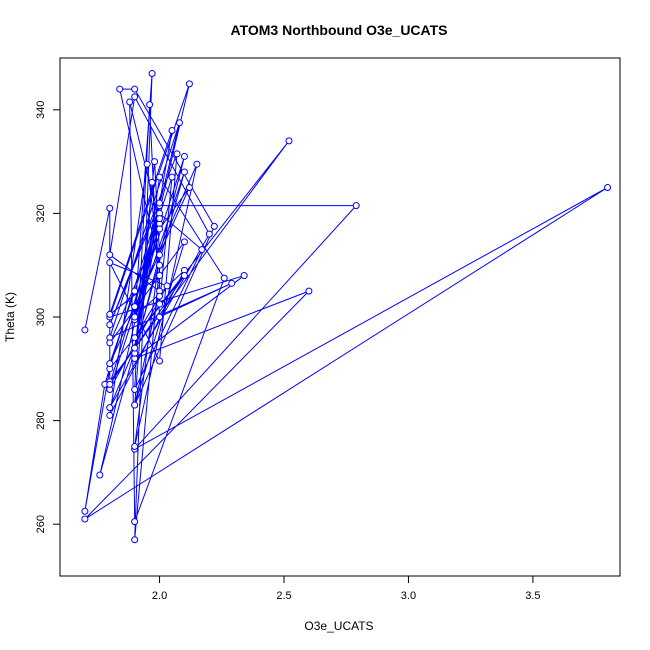  Describe the element at coordinates (41, 317) in the screenshot. I see `y-tick-label: 300` at that location.